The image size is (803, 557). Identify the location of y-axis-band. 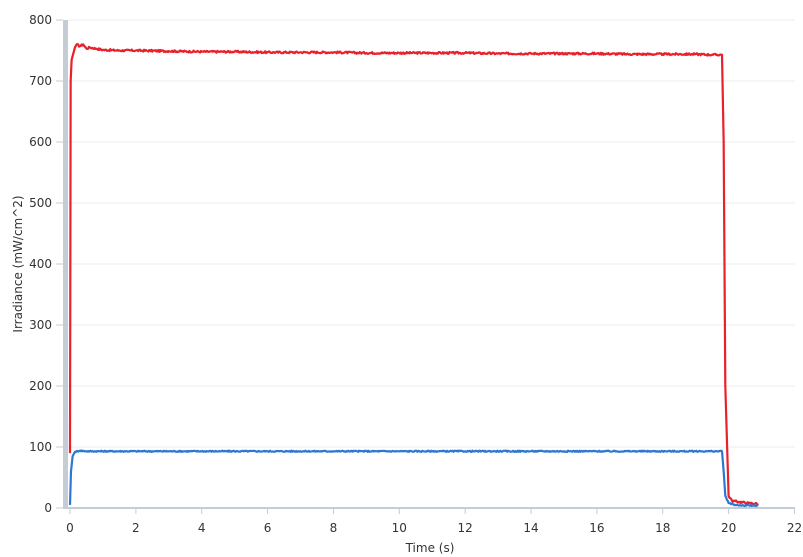
(65, 264).